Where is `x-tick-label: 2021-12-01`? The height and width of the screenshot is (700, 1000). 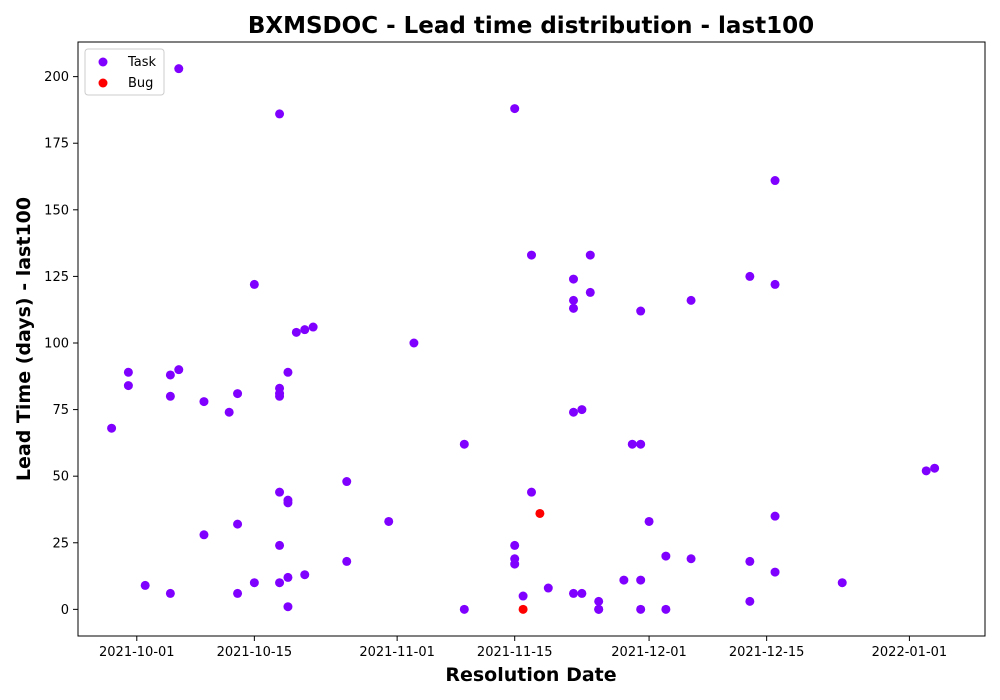
x-tick-label: 2021-12-01 is located at coordinates (649, 652).